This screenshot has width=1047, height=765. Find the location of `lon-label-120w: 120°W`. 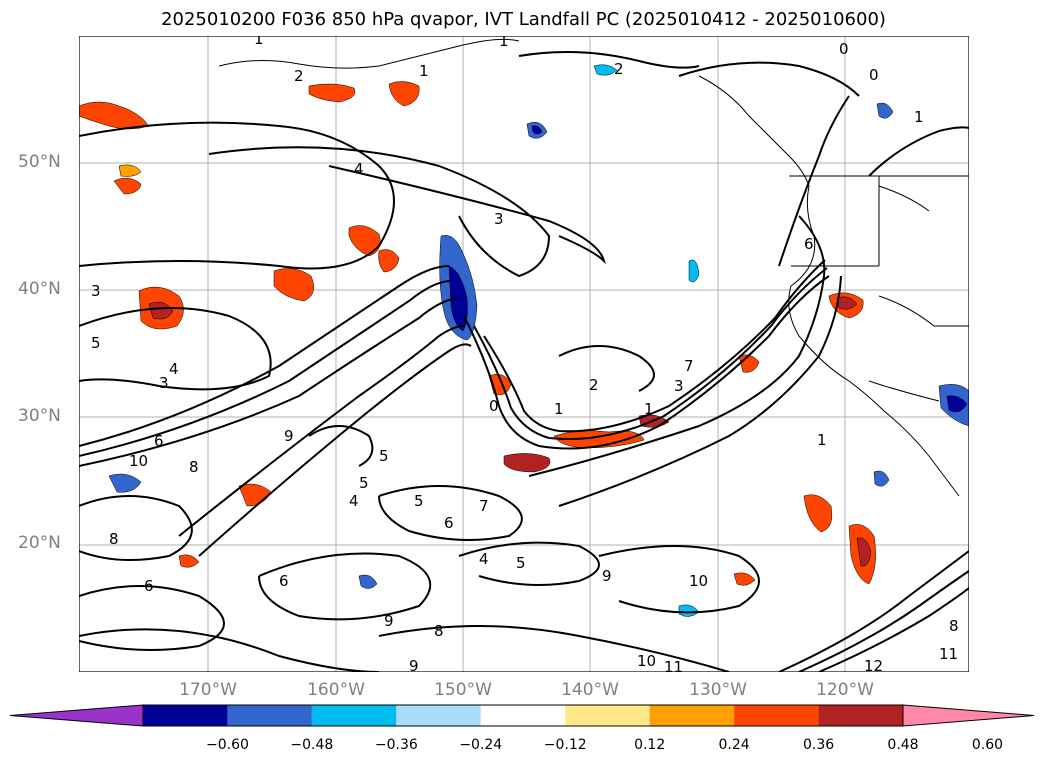

lon-label-120w: 120°W is located at coordinates (845, 690).